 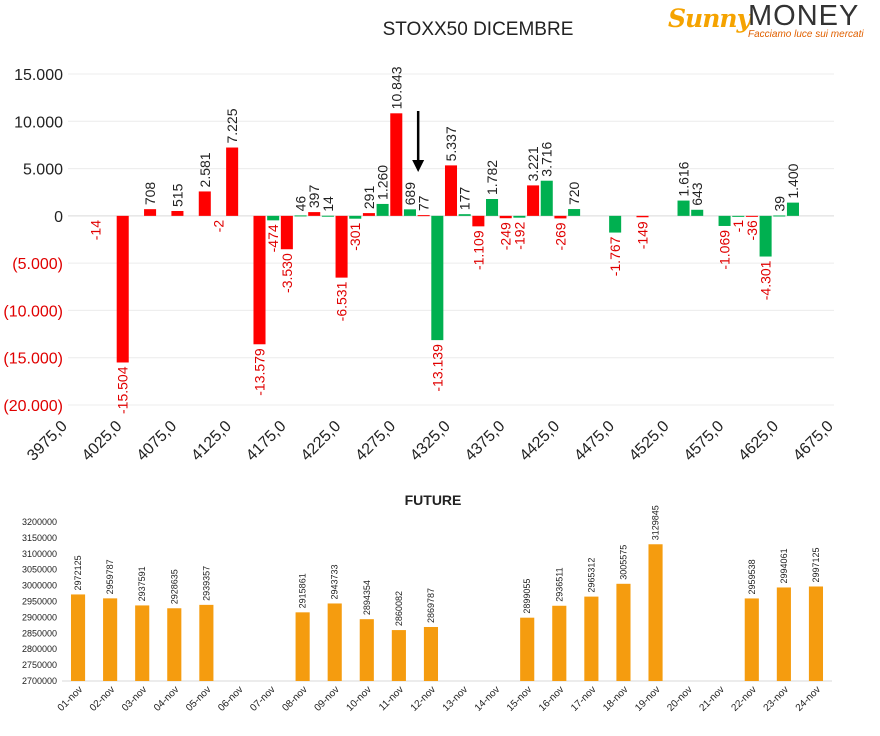 What do you see at coordinates (437, 368) in the screenshot?
I see `bar-value-label: -13.139` at bounding box center [437, 368].